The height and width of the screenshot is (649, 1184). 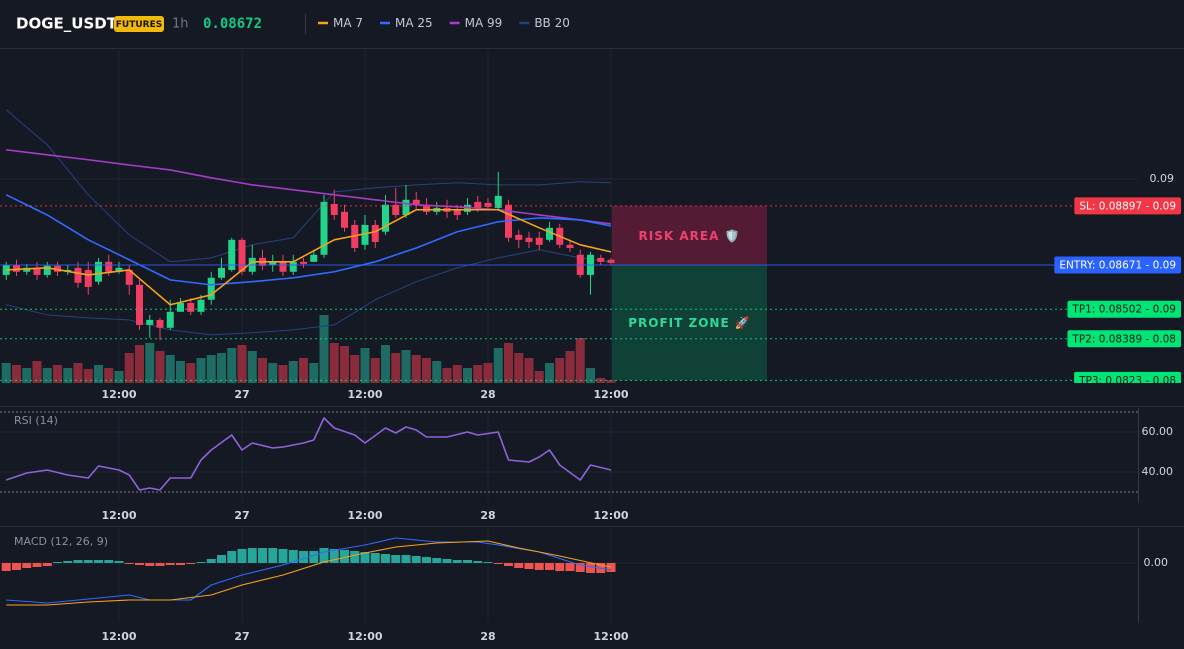 I want to click on signal-line, so click(x=309, y=573).